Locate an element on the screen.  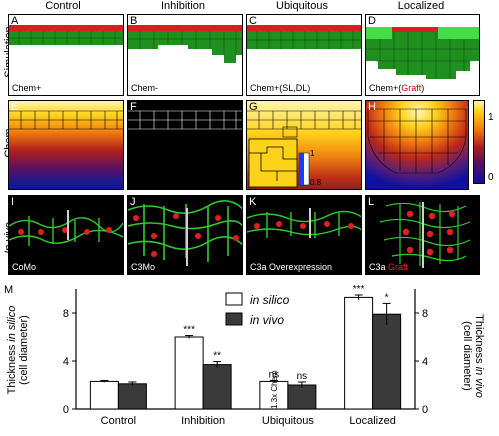
panel-h: H is located at coordinates (417, 145).